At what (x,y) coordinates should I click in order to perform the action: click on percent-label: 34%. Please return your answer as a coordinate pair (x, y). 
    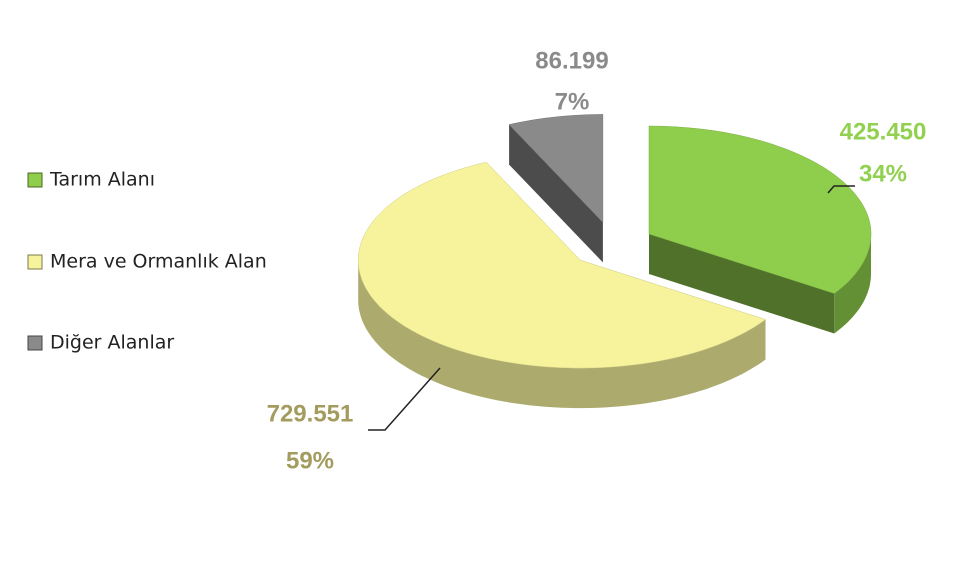
    Looking at the image, I should click on (883, 173).